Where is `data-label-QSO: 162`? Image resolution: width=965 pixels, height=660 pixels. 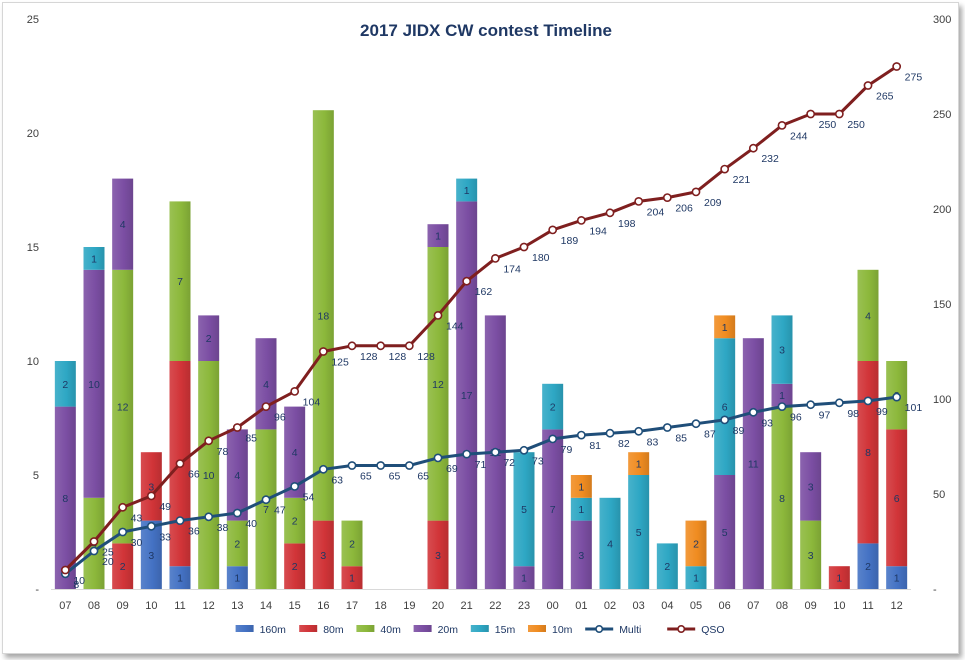 data-label-QSO: 162 is located at coordinates (484, 292).